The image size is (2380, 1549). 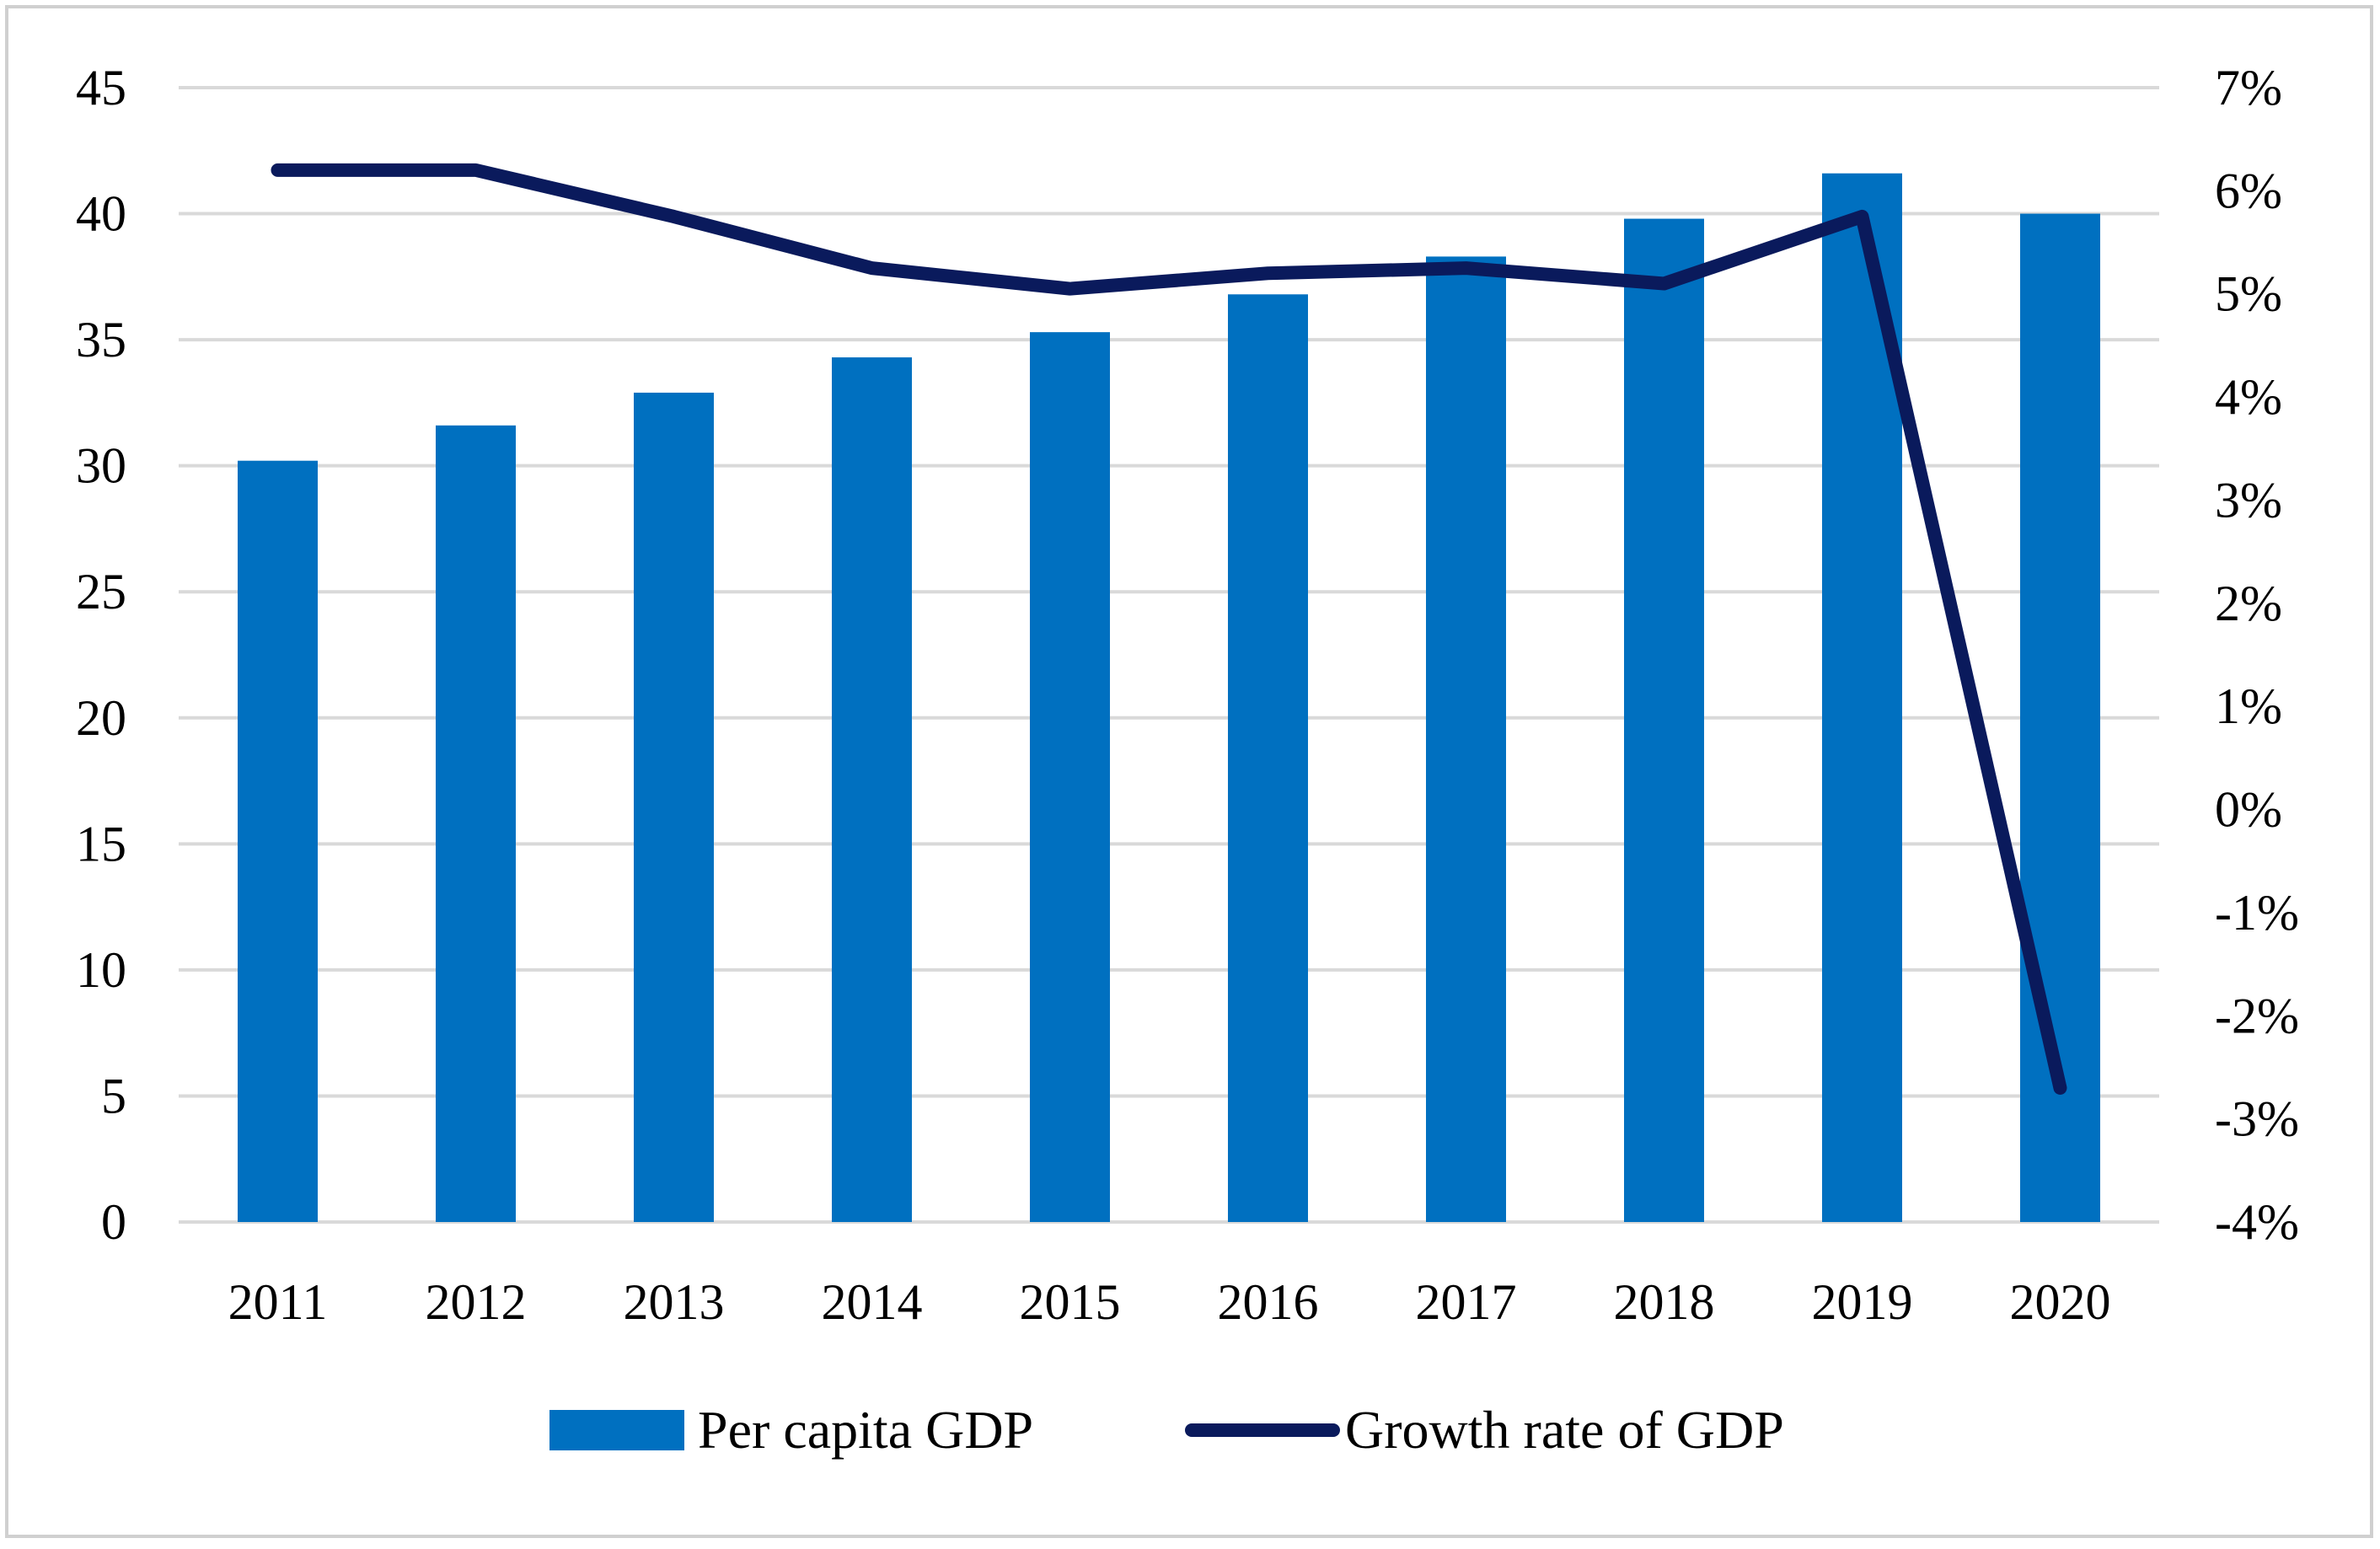 I want to click on y-right-tick-label: -3%, so click(x=2257, y=1119).